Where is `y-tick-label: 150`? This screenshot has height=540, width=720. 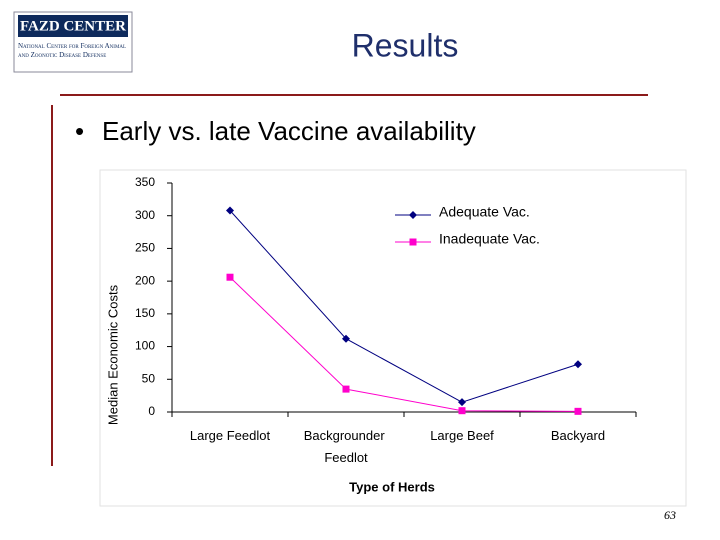 y-tick-label: 150 is located at coordinates (145, 313).